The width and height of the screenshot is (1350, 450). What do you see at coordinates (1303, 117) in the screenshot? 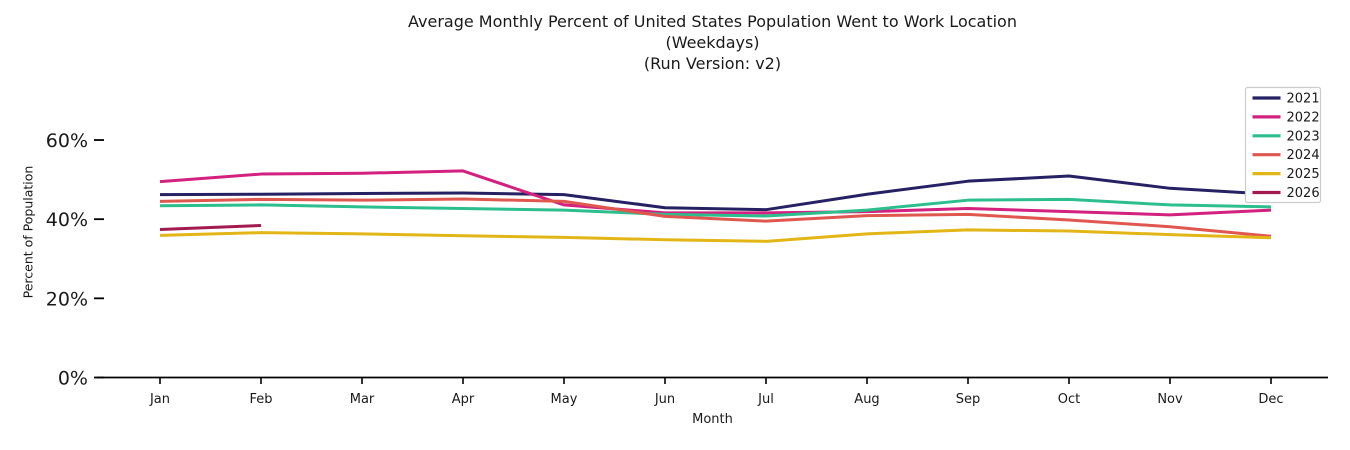
I see `legend-label-2022: 2022` at bounding box center [1303, 117].